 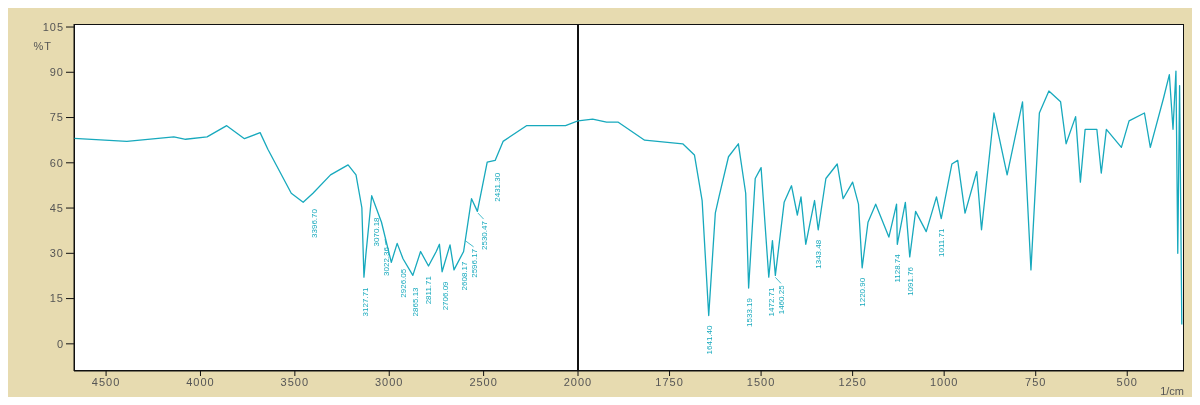 What do you see at coordinates (474, 263) in the screenshot?
I see `annotation: 2596.17` at bounding box center [474, 263].